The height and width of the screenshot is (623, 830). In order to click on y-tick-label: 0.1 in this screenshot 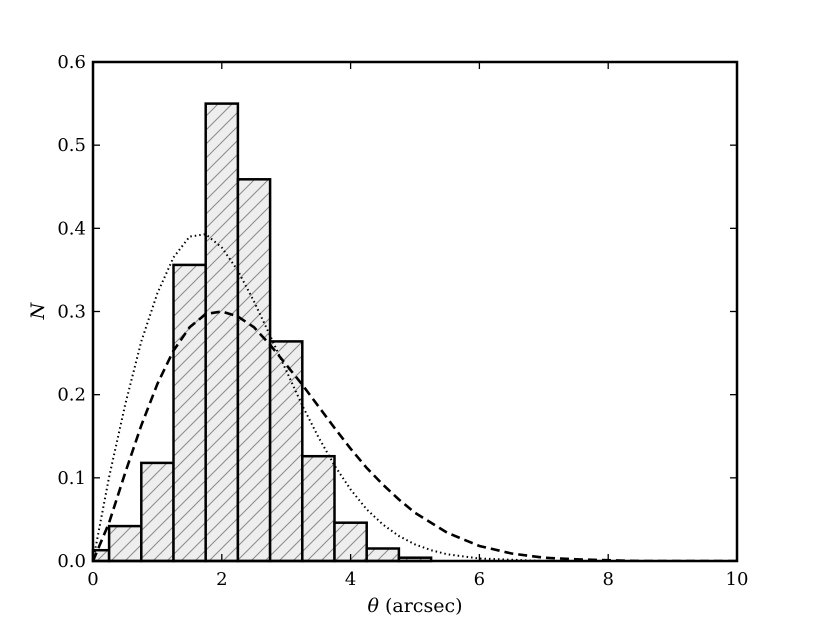, I will do `click(71, 478)`.